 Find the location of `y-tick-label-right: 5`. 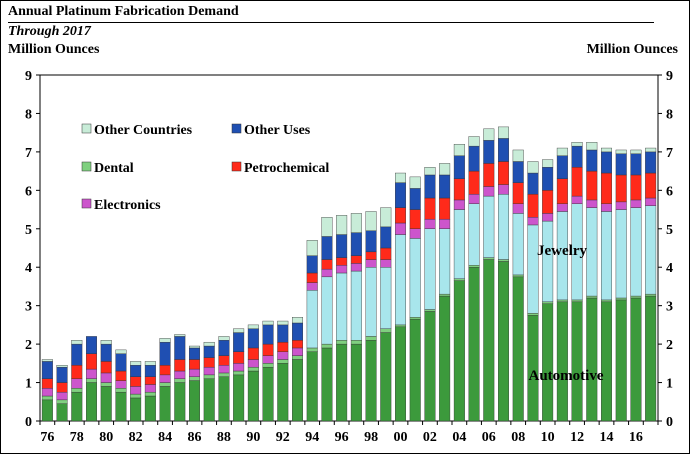

y-tick-label-right: 5 is located at coordinates (669, 230).